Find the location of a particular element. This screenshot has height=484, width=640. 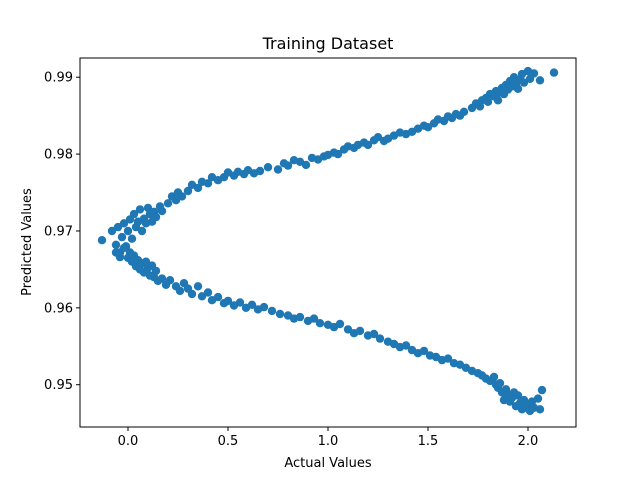

x-axis-label: Actual Values is located at coordinates (328, 463).